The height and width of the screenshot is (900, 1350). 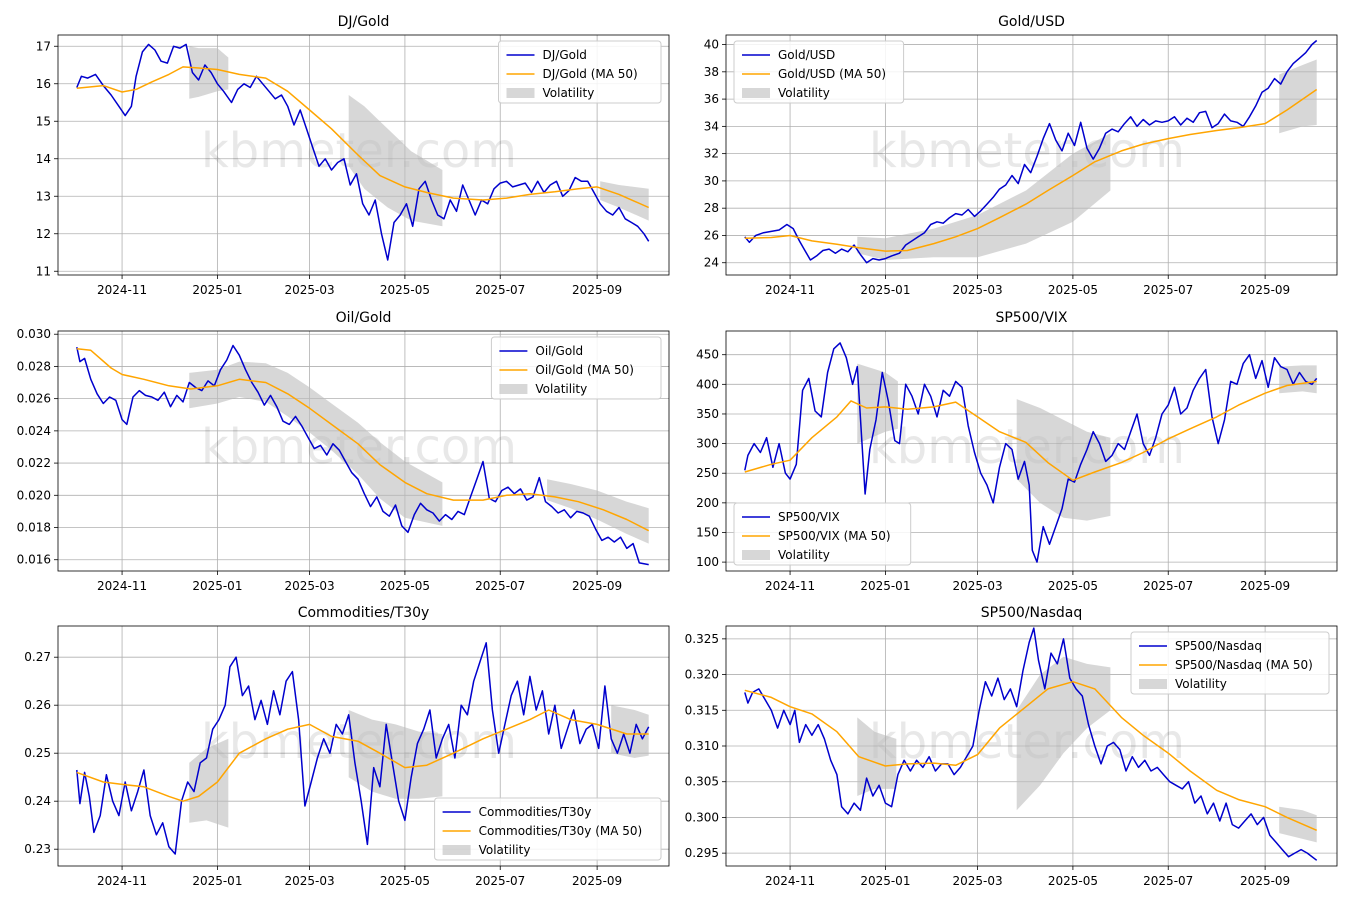 What do you see at coordinates (707, 532) in the screenshot?
I see `y-tick-label: 150` at bounding box center [707, 532].